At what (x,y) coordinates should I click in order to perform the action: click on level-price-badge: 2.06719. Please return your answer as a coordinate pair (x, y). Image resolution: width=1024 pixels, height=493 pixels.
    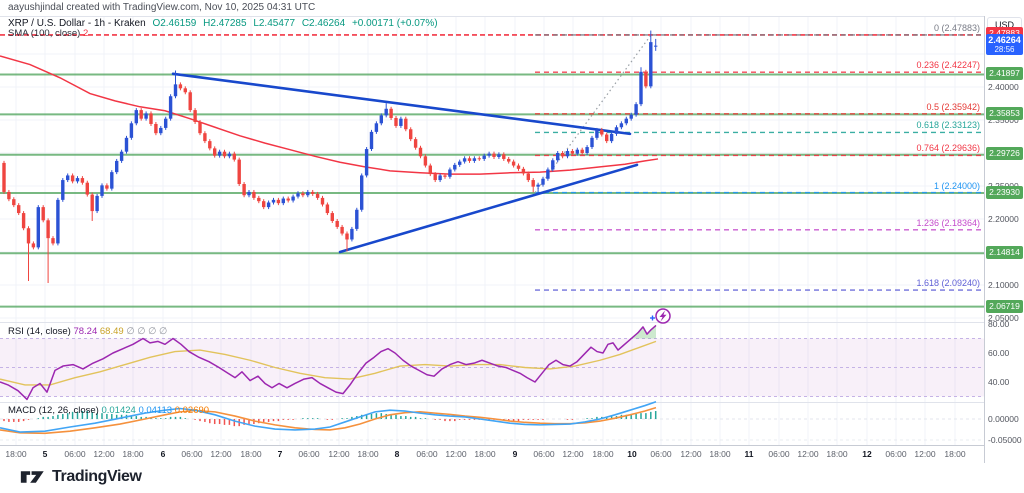
    Looking at the image, I should click on (1004, 306).